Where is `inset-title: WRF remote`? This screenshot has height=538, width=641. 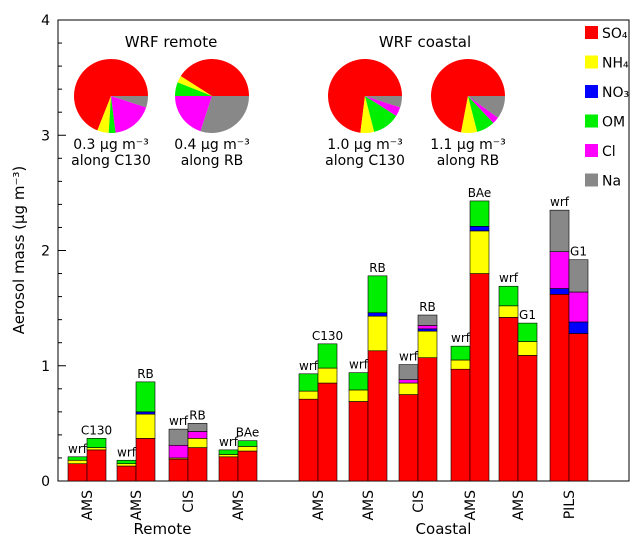
inset-title: WRF remote is located at coordinates (171, 42).